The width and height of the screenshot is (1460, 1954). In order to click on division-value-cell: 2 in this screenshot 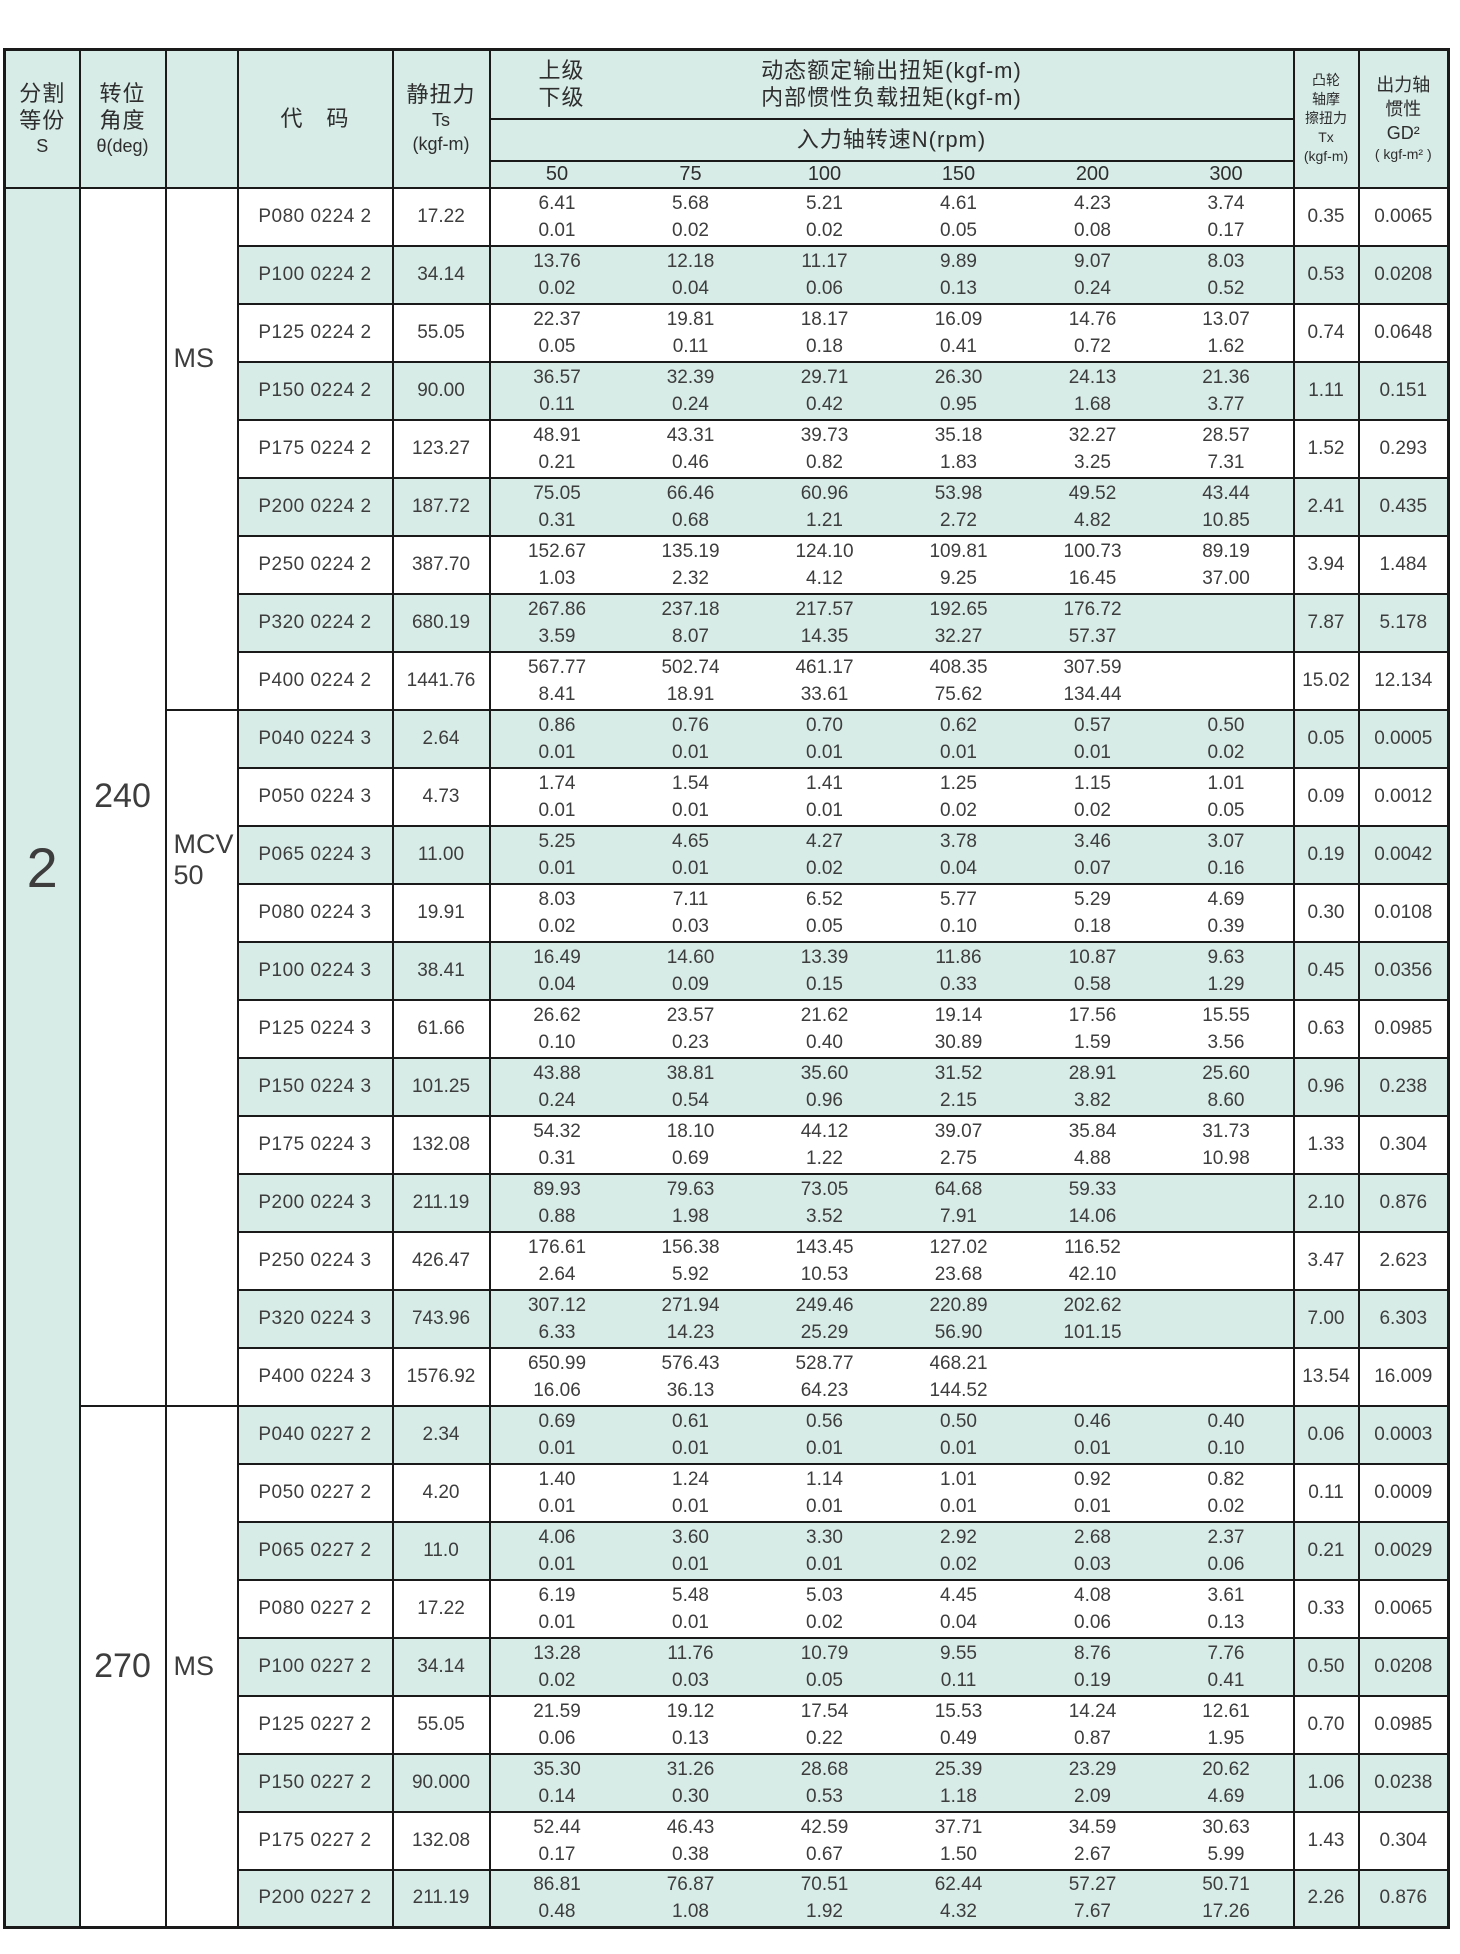, I will do `click(42, 1057)`.